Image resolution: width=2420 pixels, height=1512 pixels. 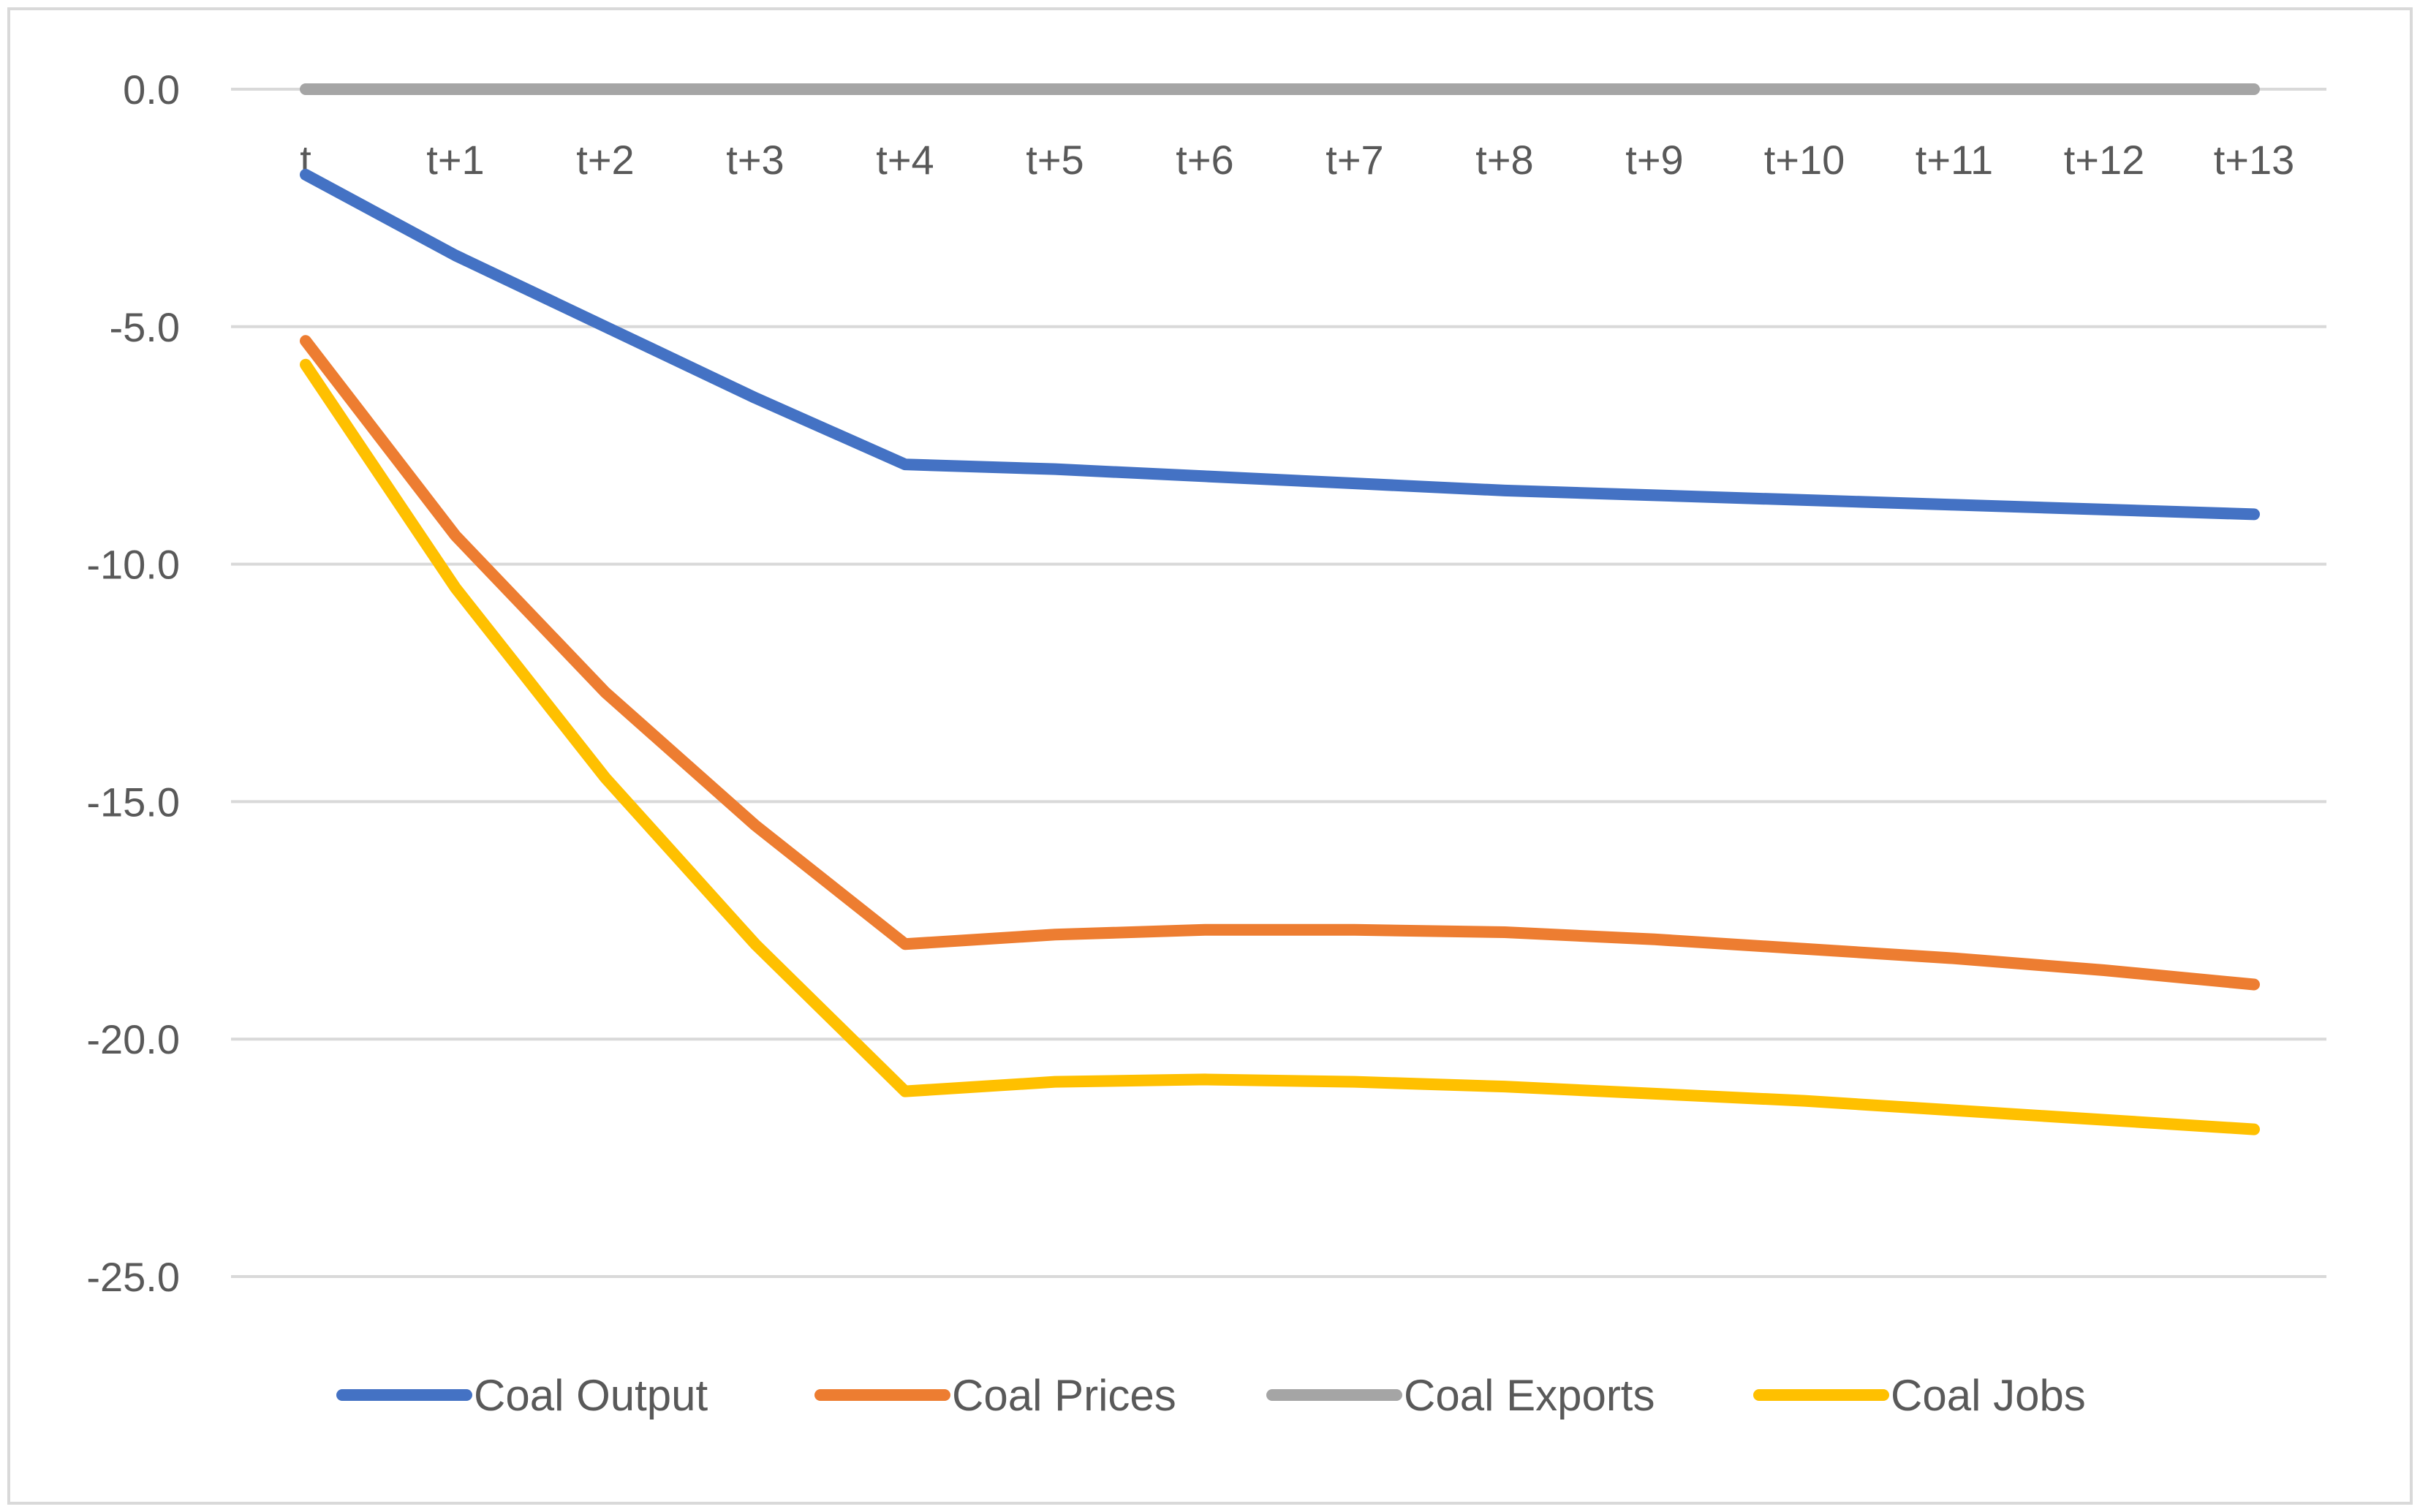 What do you see at coordinates (145, 327) in the screenshot?
I see `y-tick-label: -5.0` at bounding box center [145, 327].